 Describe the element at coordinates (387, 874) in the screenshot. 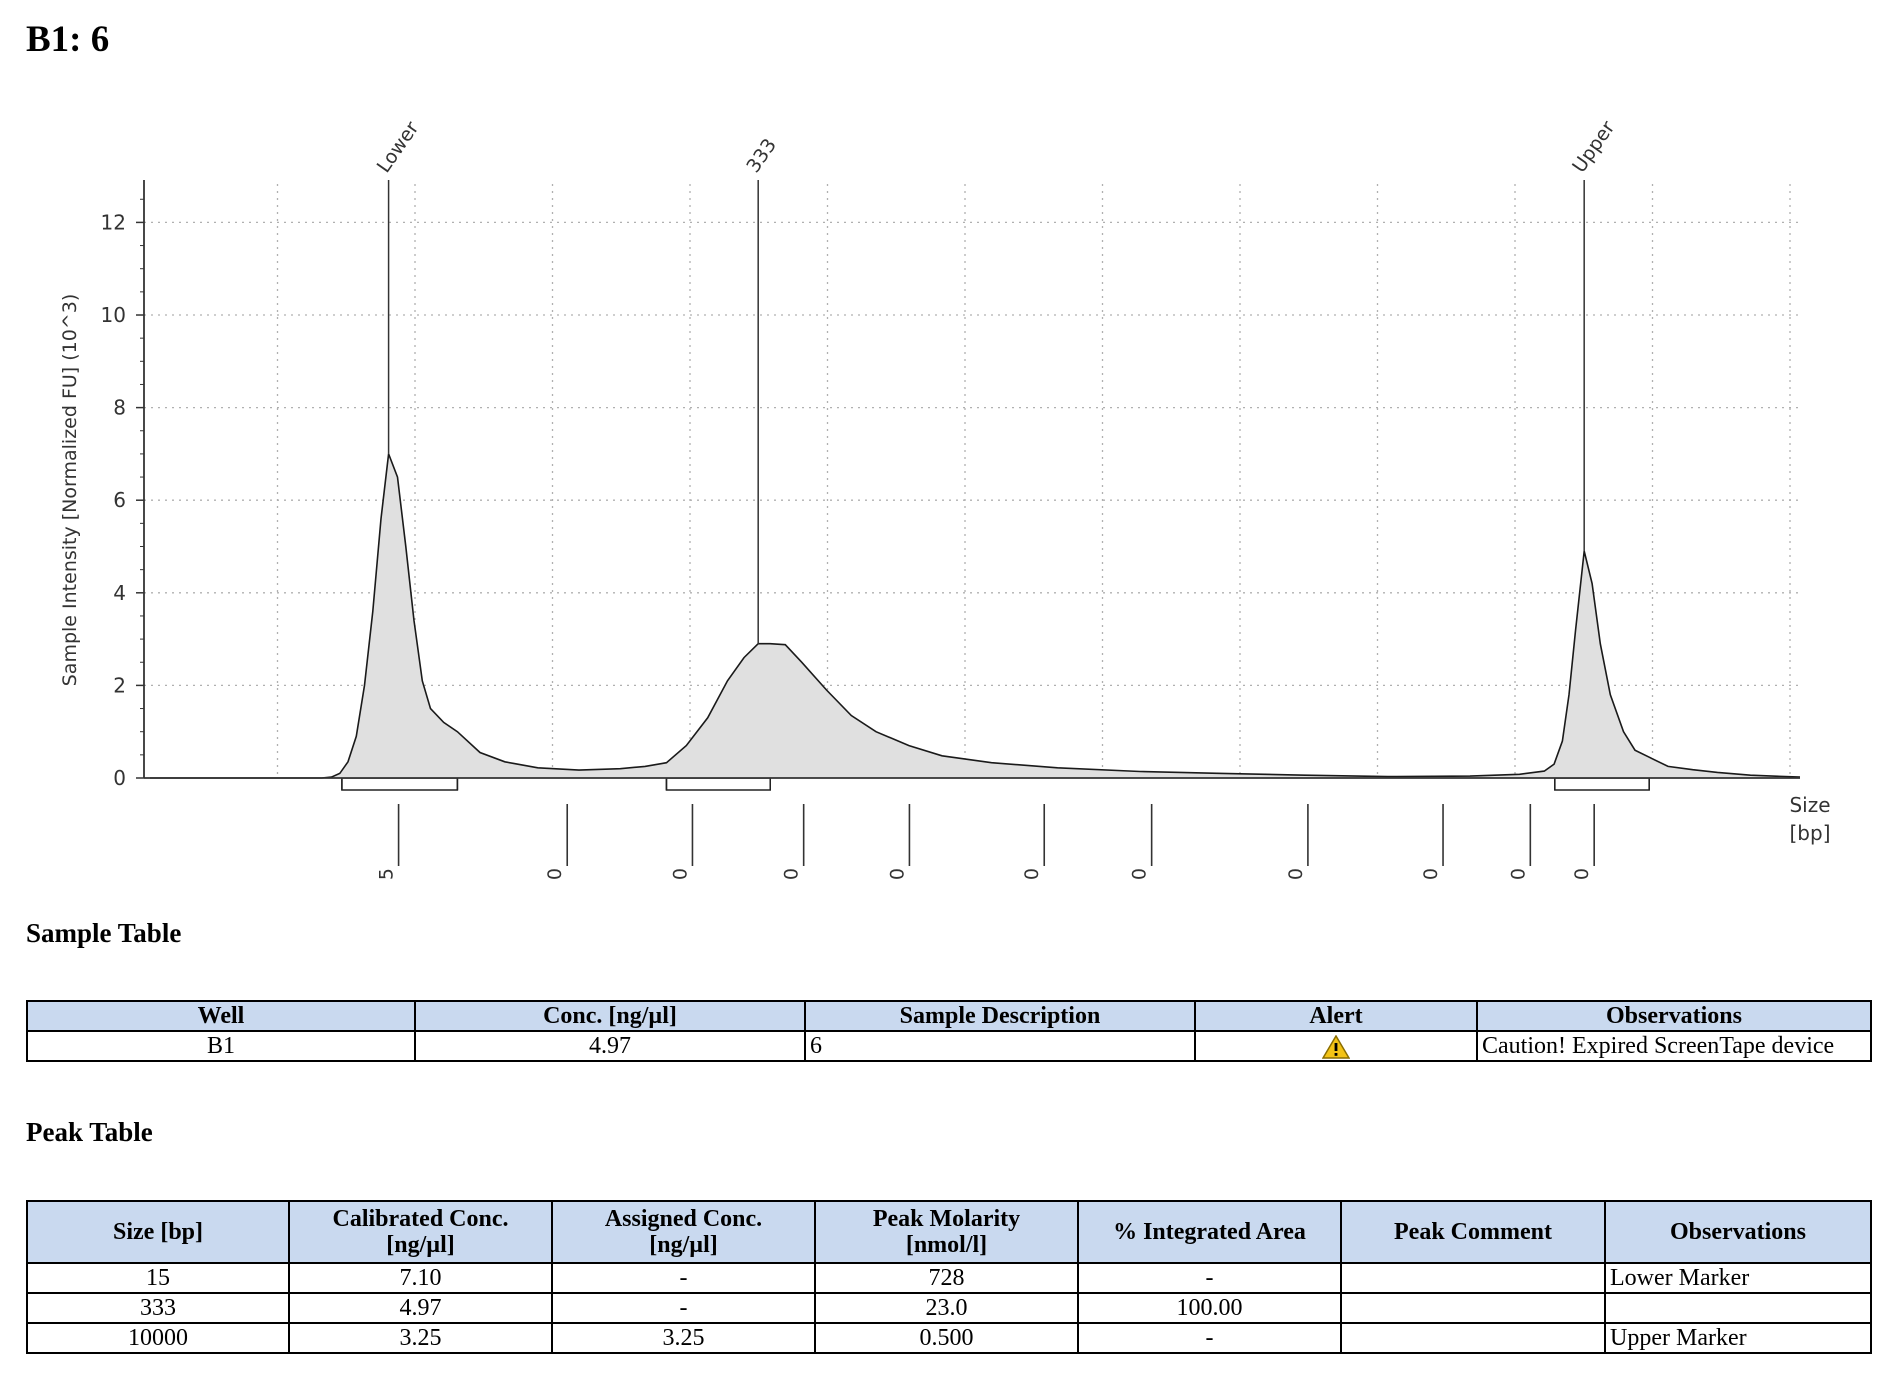

I see `x-tick-label: 15` at that location.